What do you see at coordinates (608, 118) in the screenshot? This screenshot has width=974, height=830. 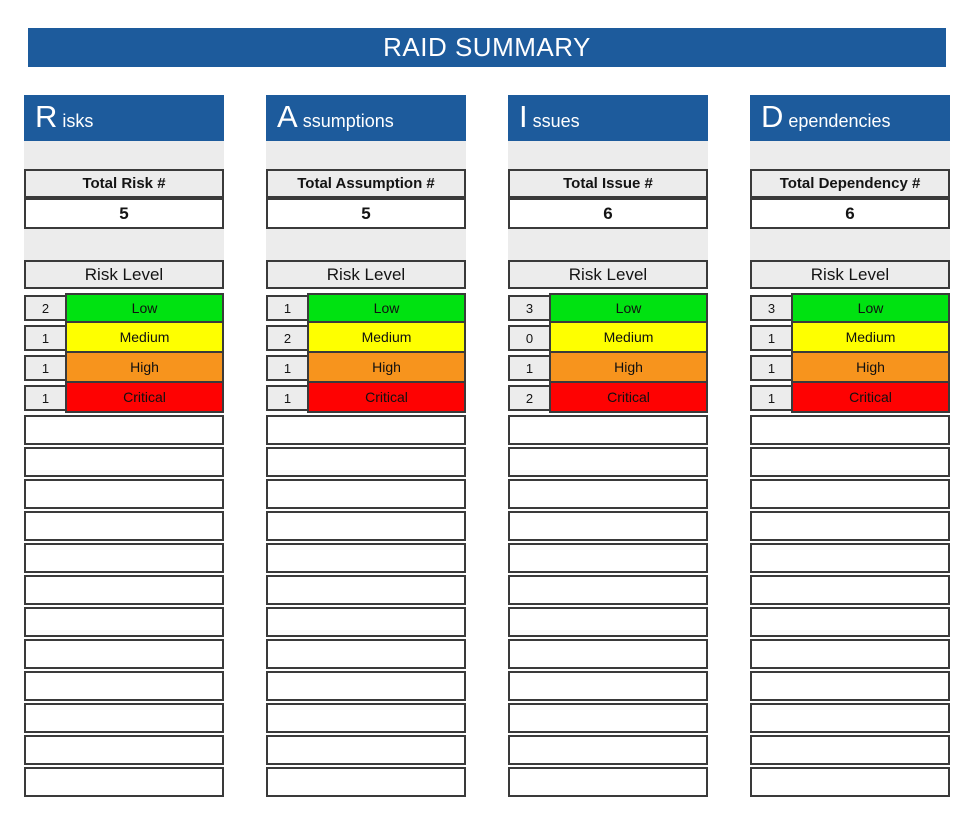 I see `column-header: I ssues` at bounding box center [608, 118].